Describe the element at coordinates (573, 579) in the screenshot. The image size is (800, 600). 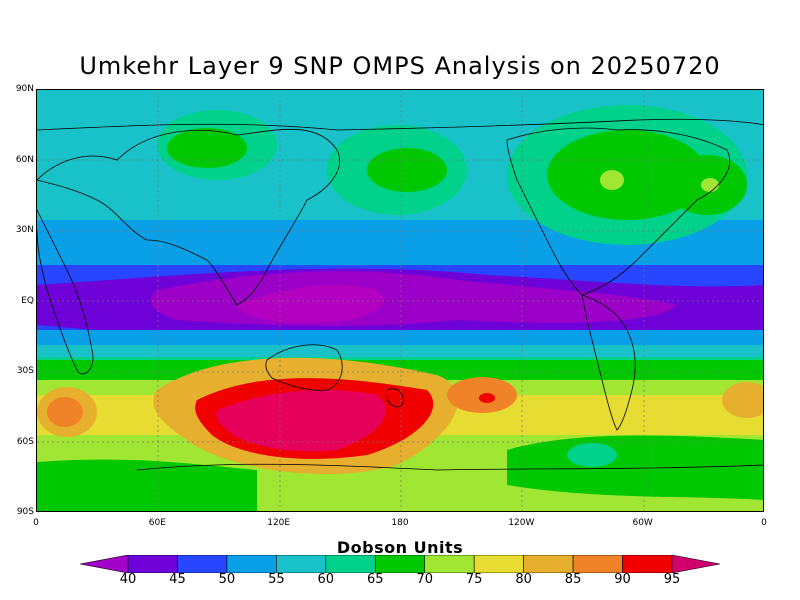
I see `colorbar-tick-label: 85` at that location.